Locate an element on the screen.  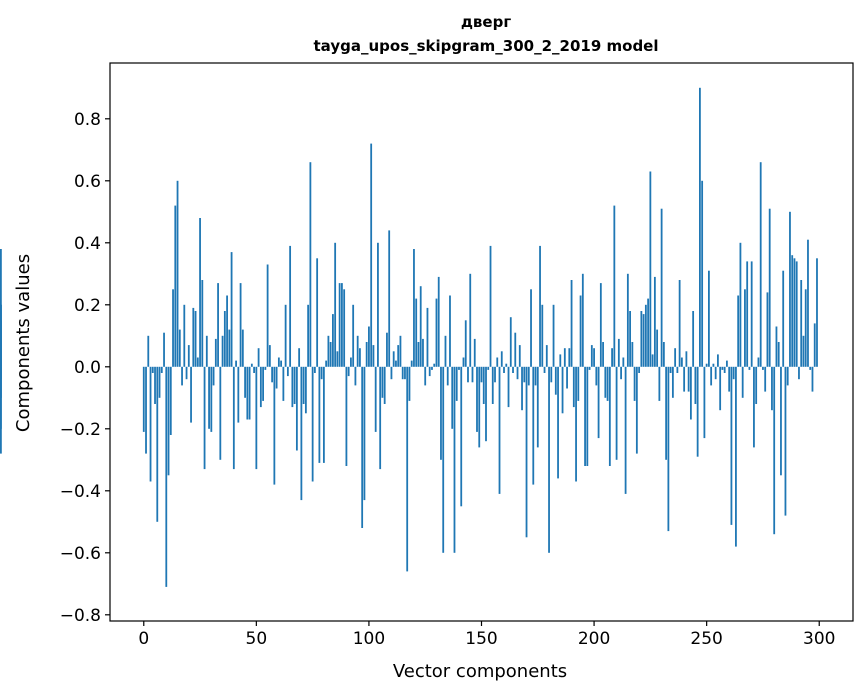
x-tick-label: 300 is located at coordinates (819, 639).